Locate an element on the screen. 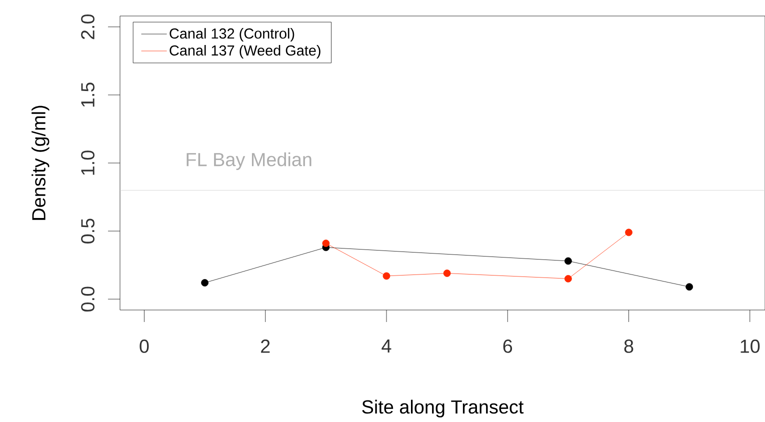 This screenshot has width=765, height=422. x-tick-label: 2 is located at coordinates (265, 346).